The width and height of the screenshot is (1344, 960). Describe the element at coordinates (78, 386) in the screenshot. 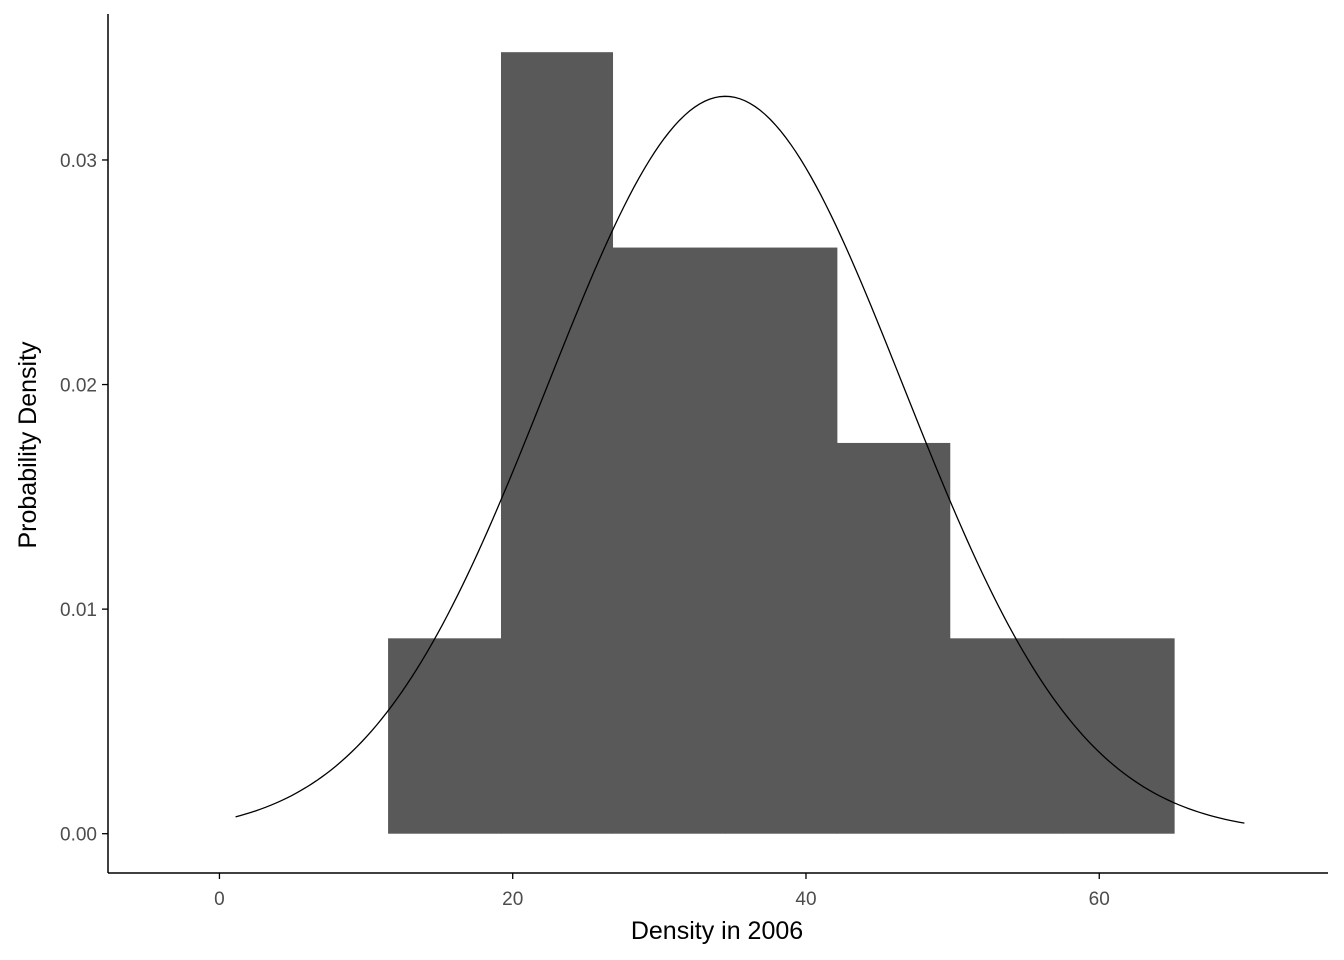

I see `y-tick-label: 0.02` at that location.